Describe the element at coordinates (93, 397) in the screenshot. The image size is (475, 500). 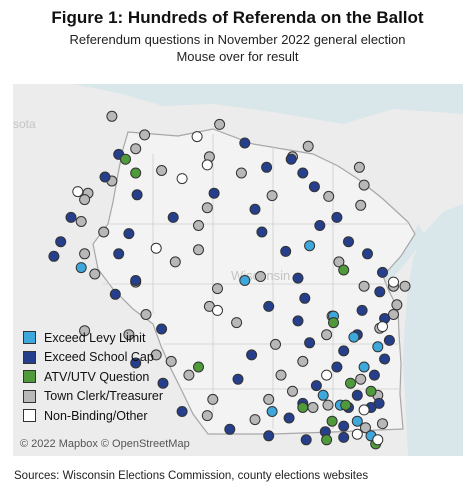
I see `legend-item-clerk: Town Clerk/Treasurer` at that location.